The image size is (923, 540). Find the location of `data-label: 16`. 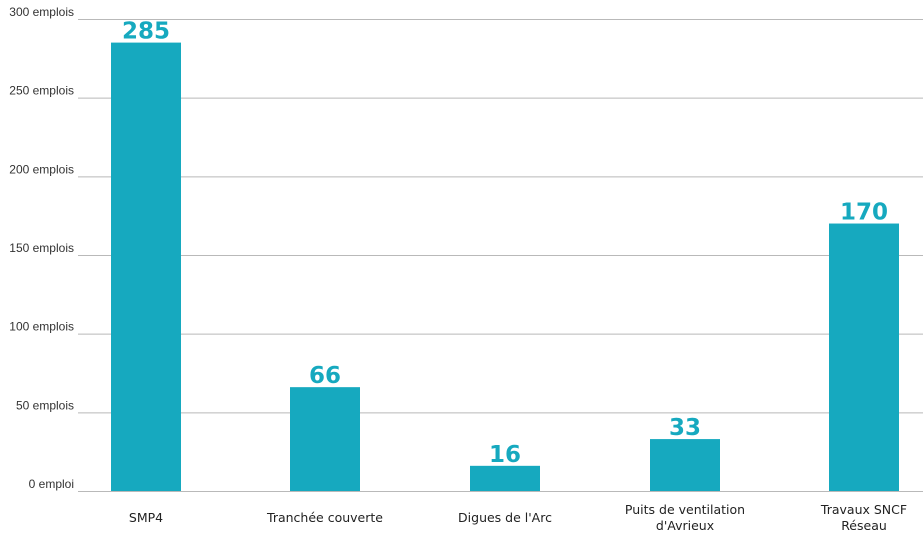

data-label: 16 is located at coordinates (505, 455).